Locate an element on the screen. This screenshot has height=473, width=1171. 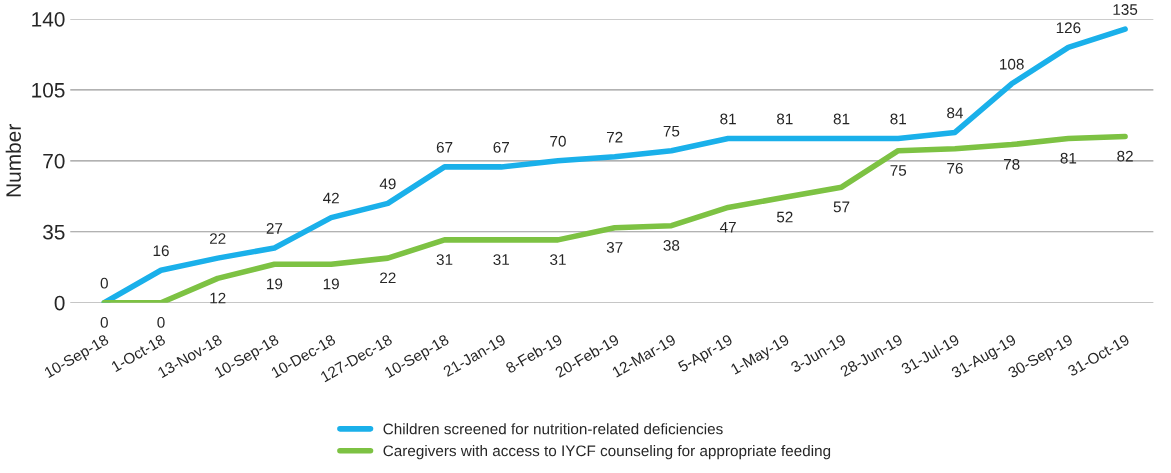
data-label: 126 is located at coordinates (1068, 28).